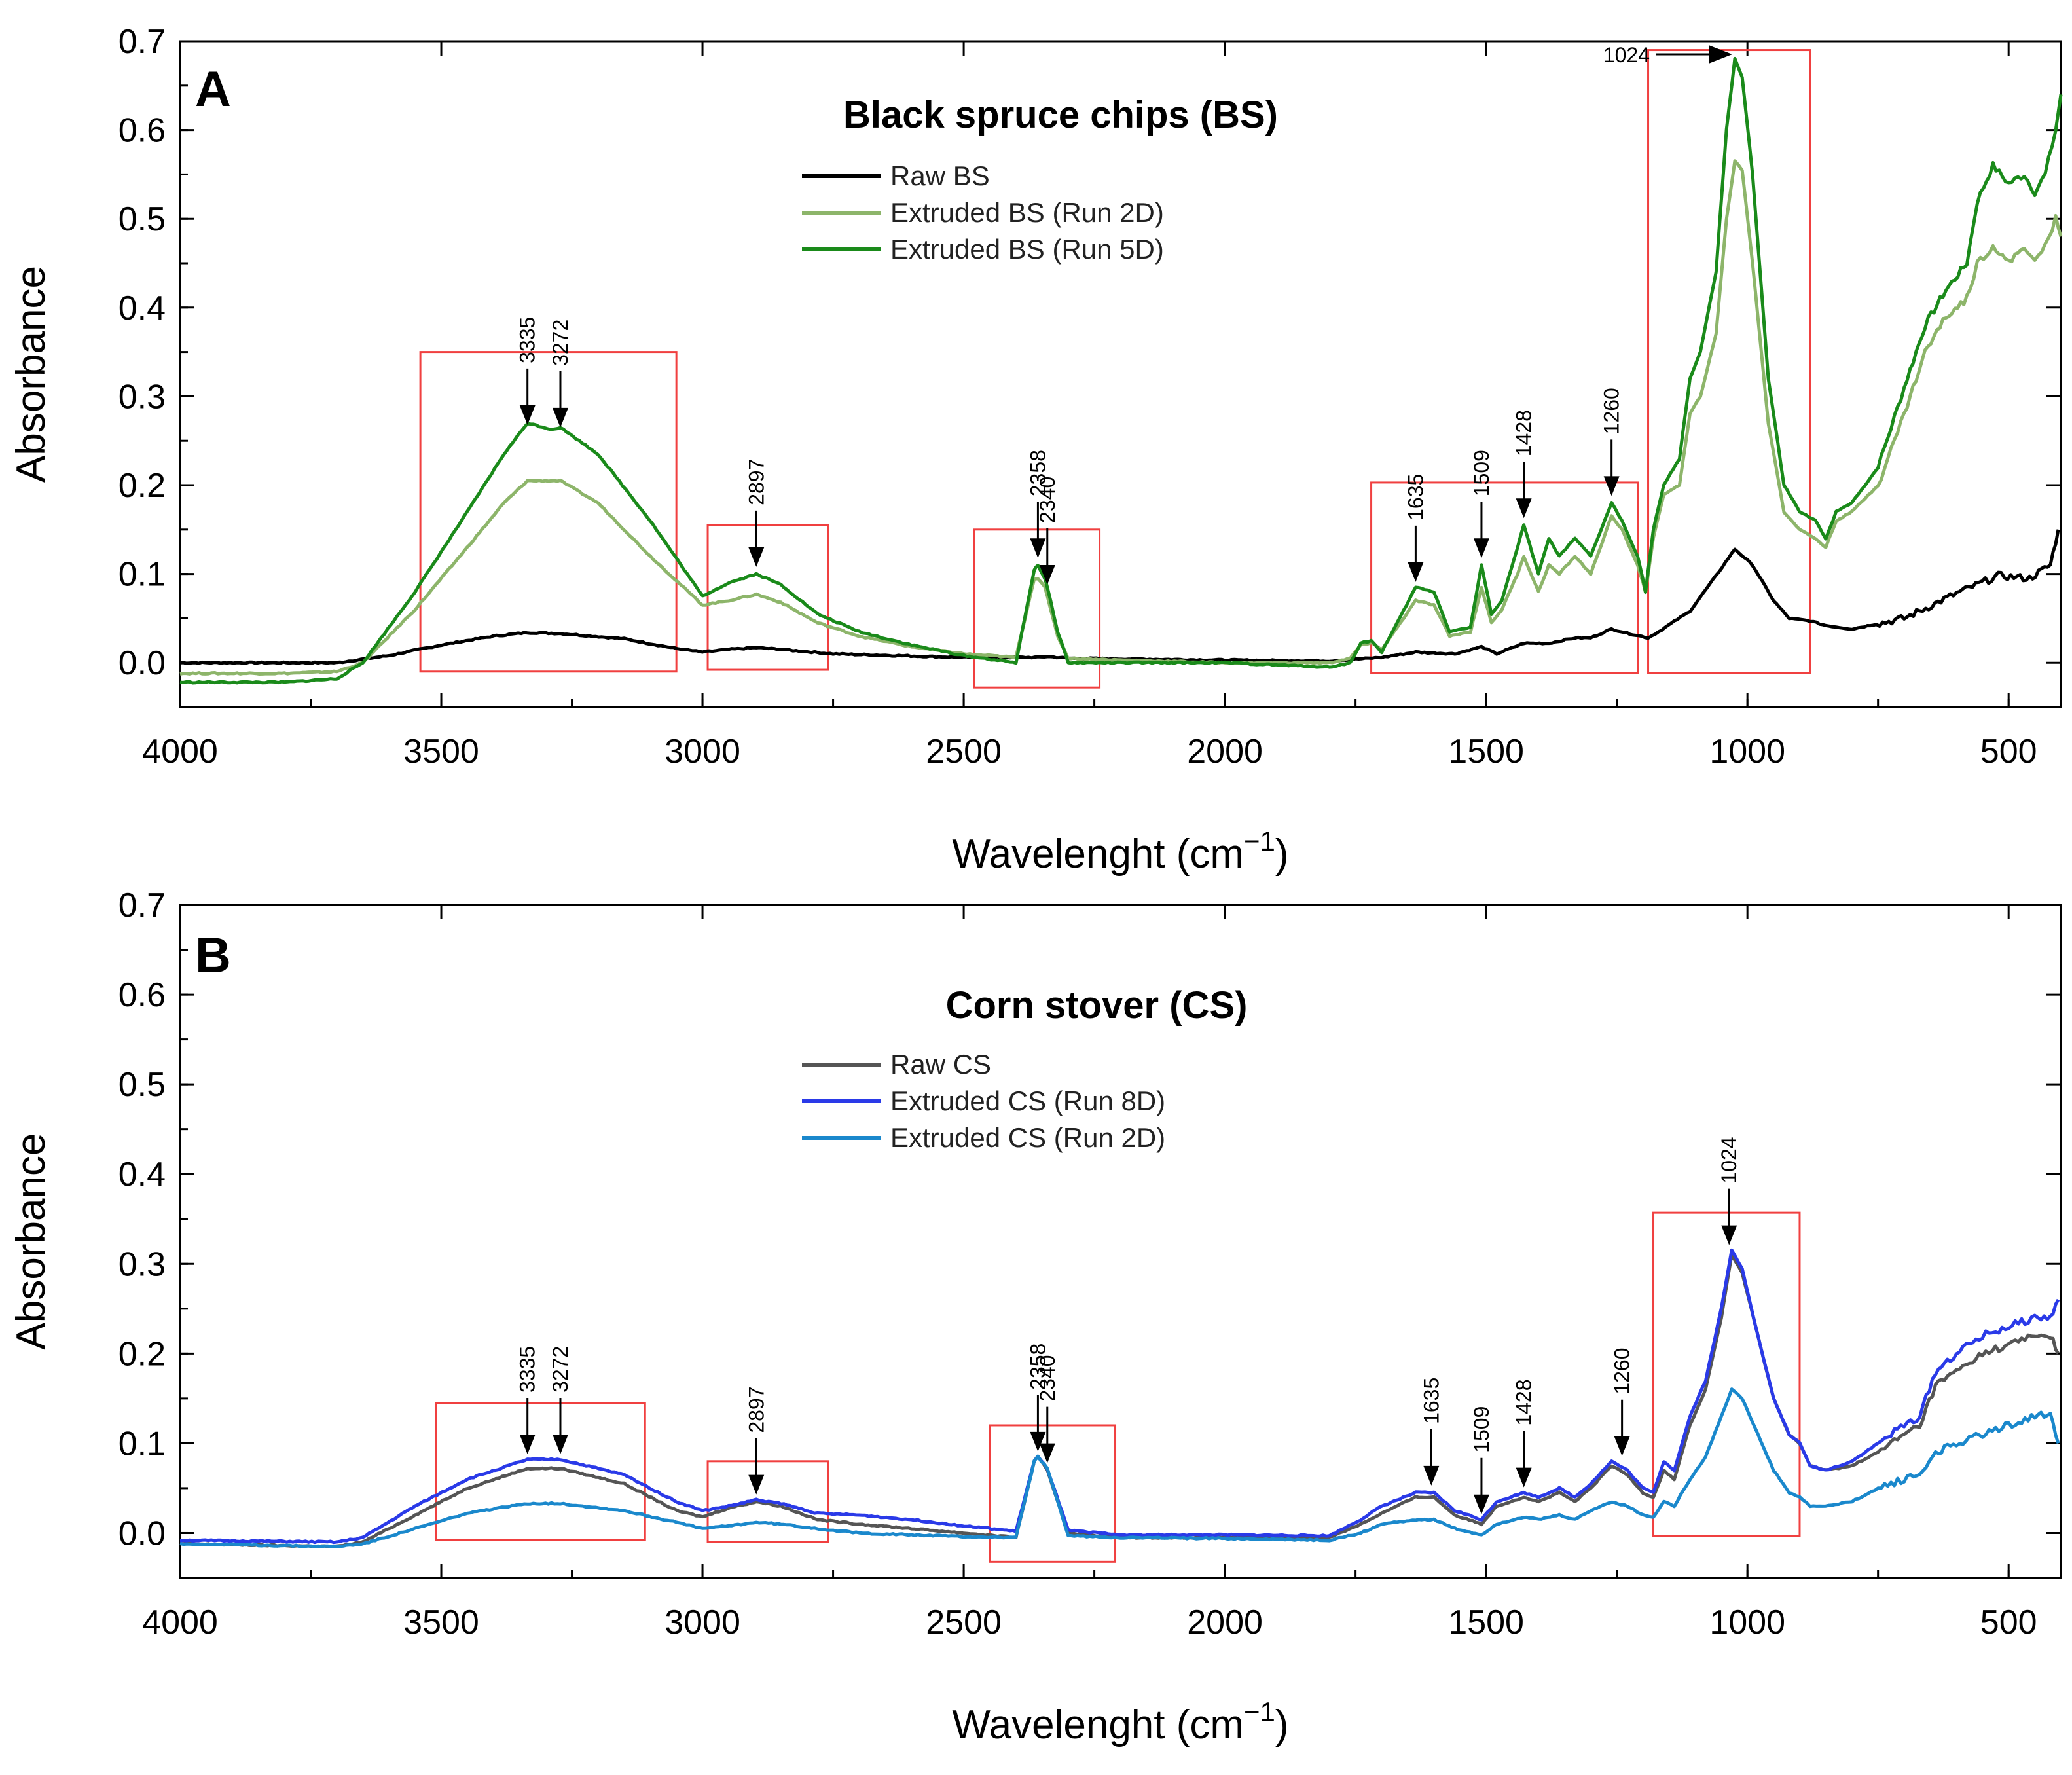 This screenshot has width=2072, height=1775. What do you see at coordinates (1097, 1005) in the screenshot?
I see `chart-title: Corn stover (CS)` at bounding box center [1097, 1005].